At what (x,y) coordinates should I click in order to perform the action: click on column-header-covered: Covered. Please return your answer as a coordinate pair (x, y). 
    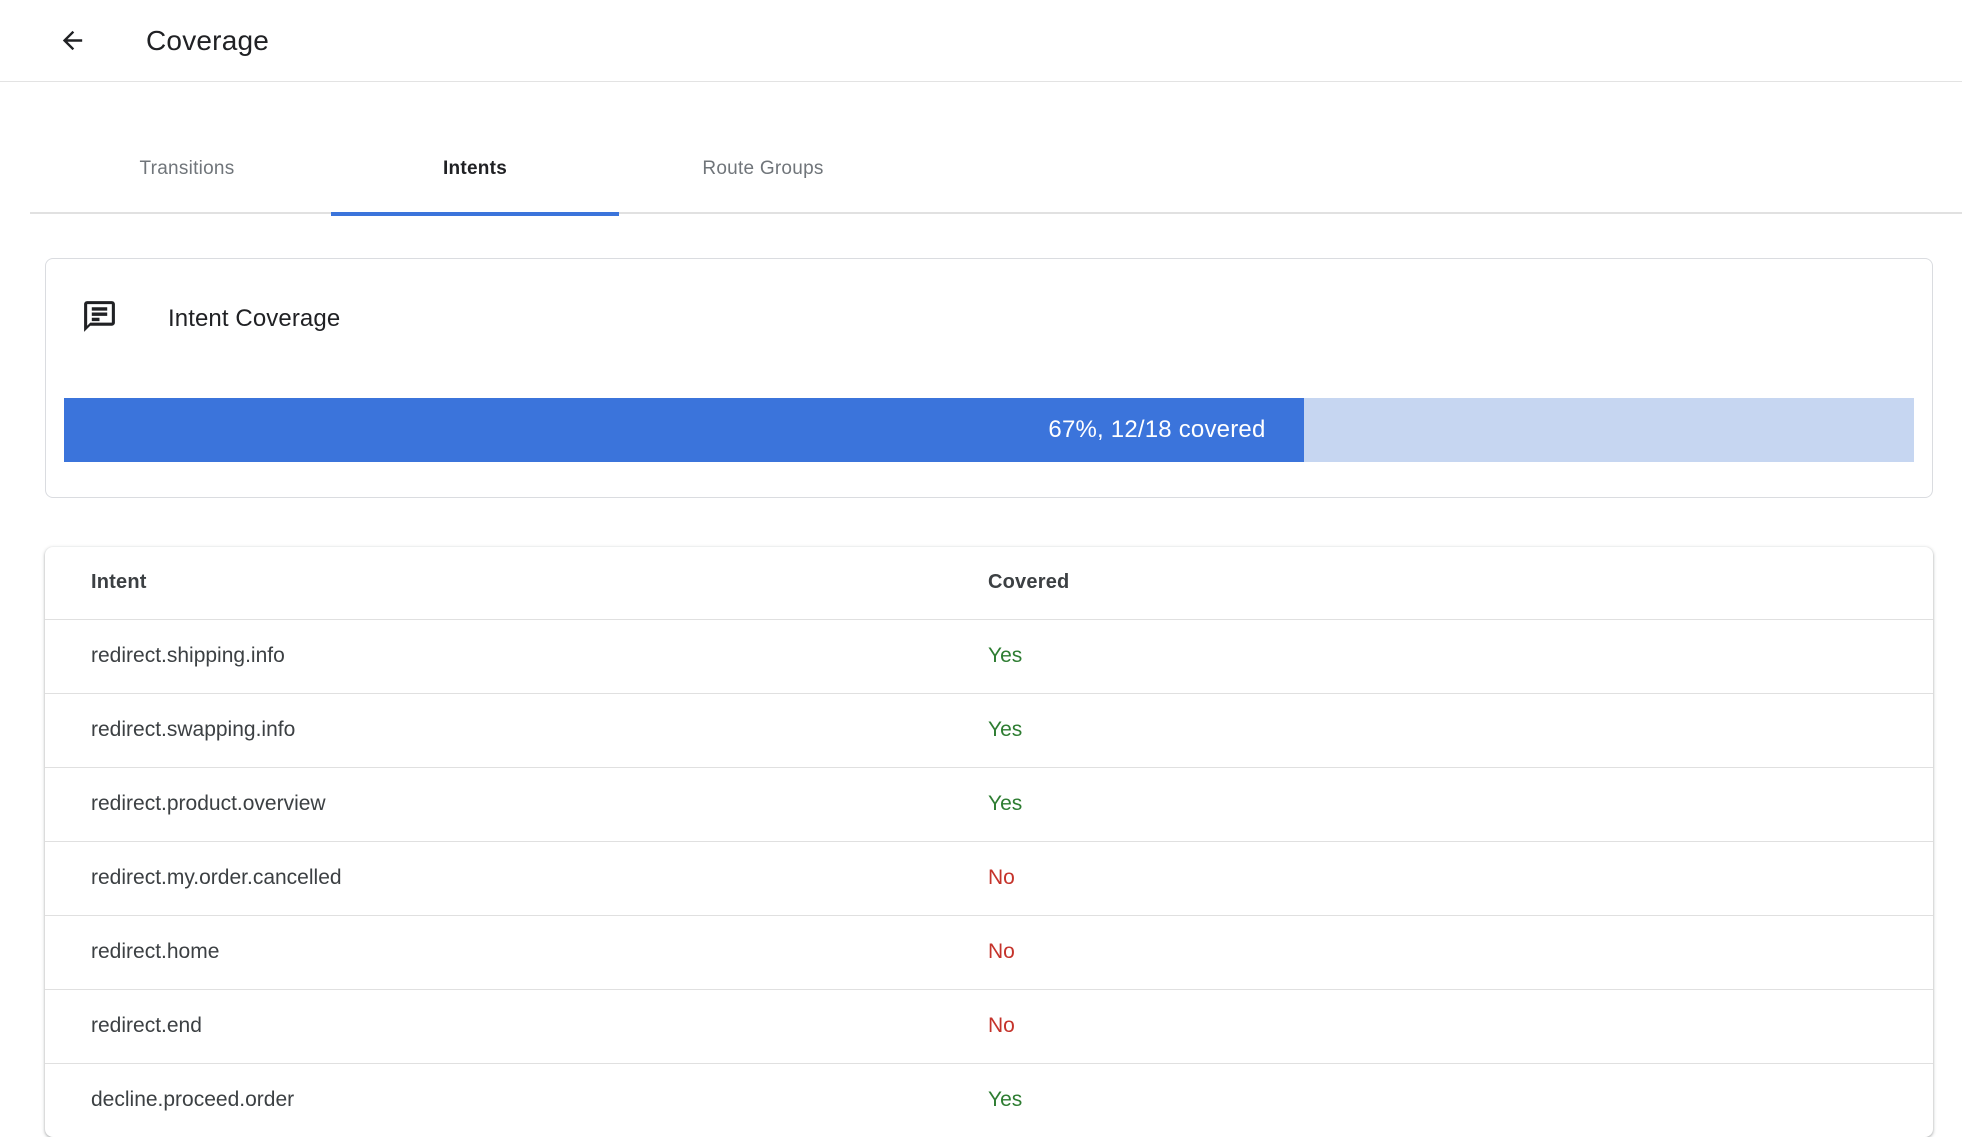
    Looking at the image, I should click on (1460, 583).